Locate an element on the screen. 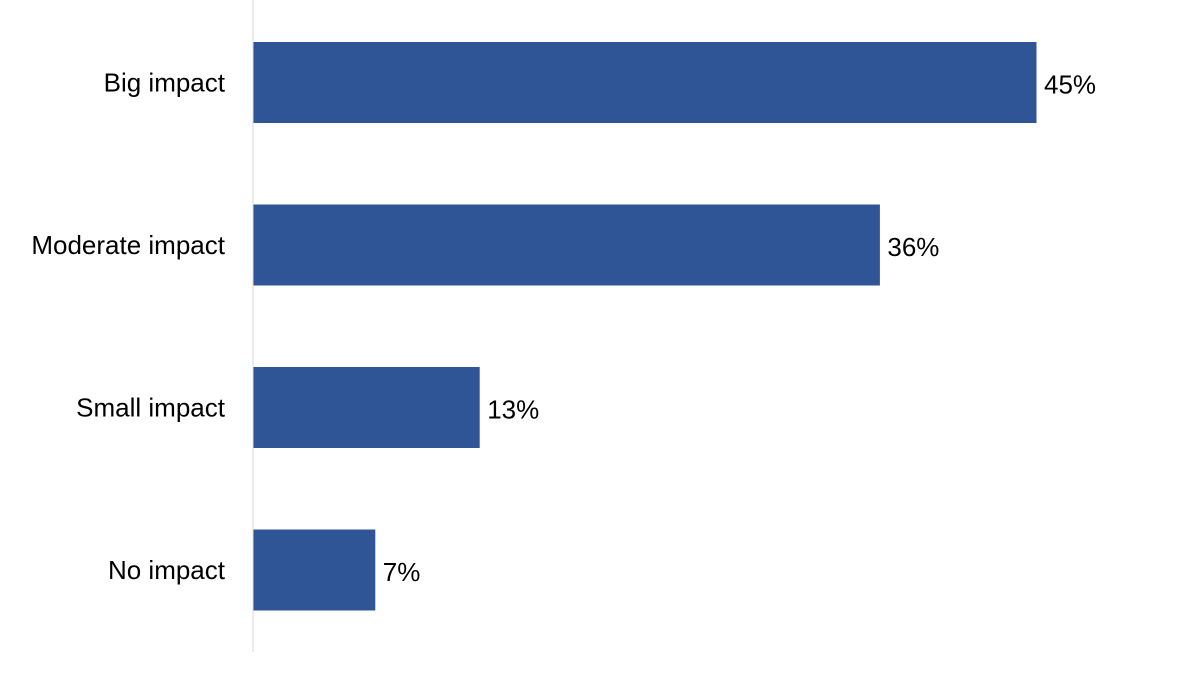  category-label: Moderate impact is located at coordinates (128, 245).